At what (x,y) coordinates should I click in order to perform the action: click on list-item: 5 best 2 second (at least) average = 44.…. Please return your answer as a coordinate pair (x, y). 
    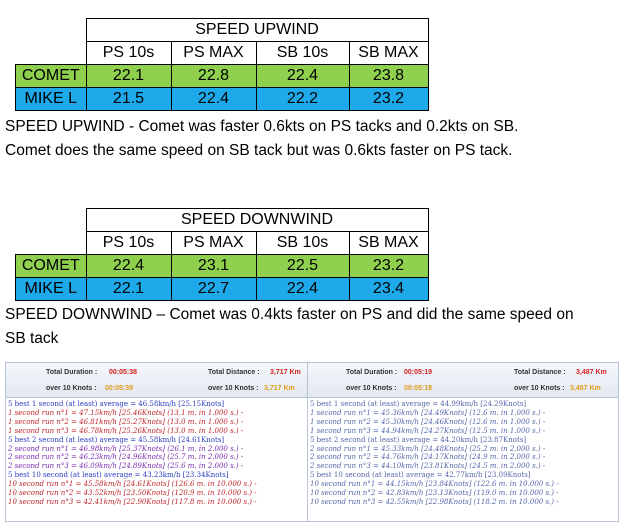
    Looking at the image, I should click on (418, 439).